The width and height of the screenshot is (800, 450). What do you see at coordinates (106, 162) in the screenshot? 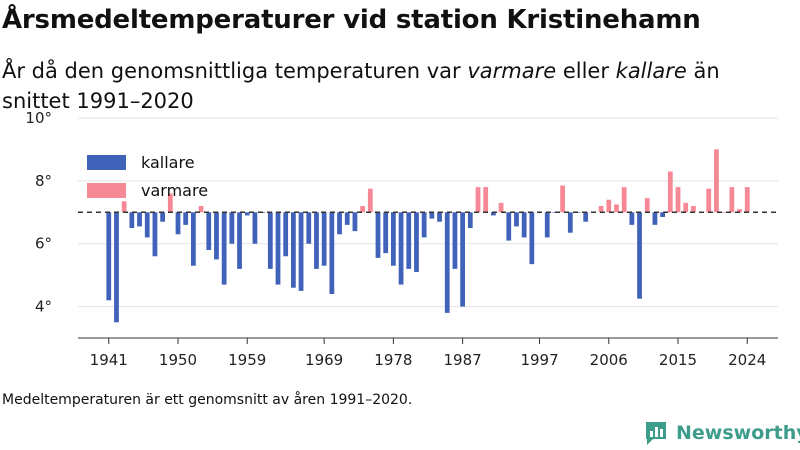
I see `legend-swatch-colder` at bounding box center [106, 162].